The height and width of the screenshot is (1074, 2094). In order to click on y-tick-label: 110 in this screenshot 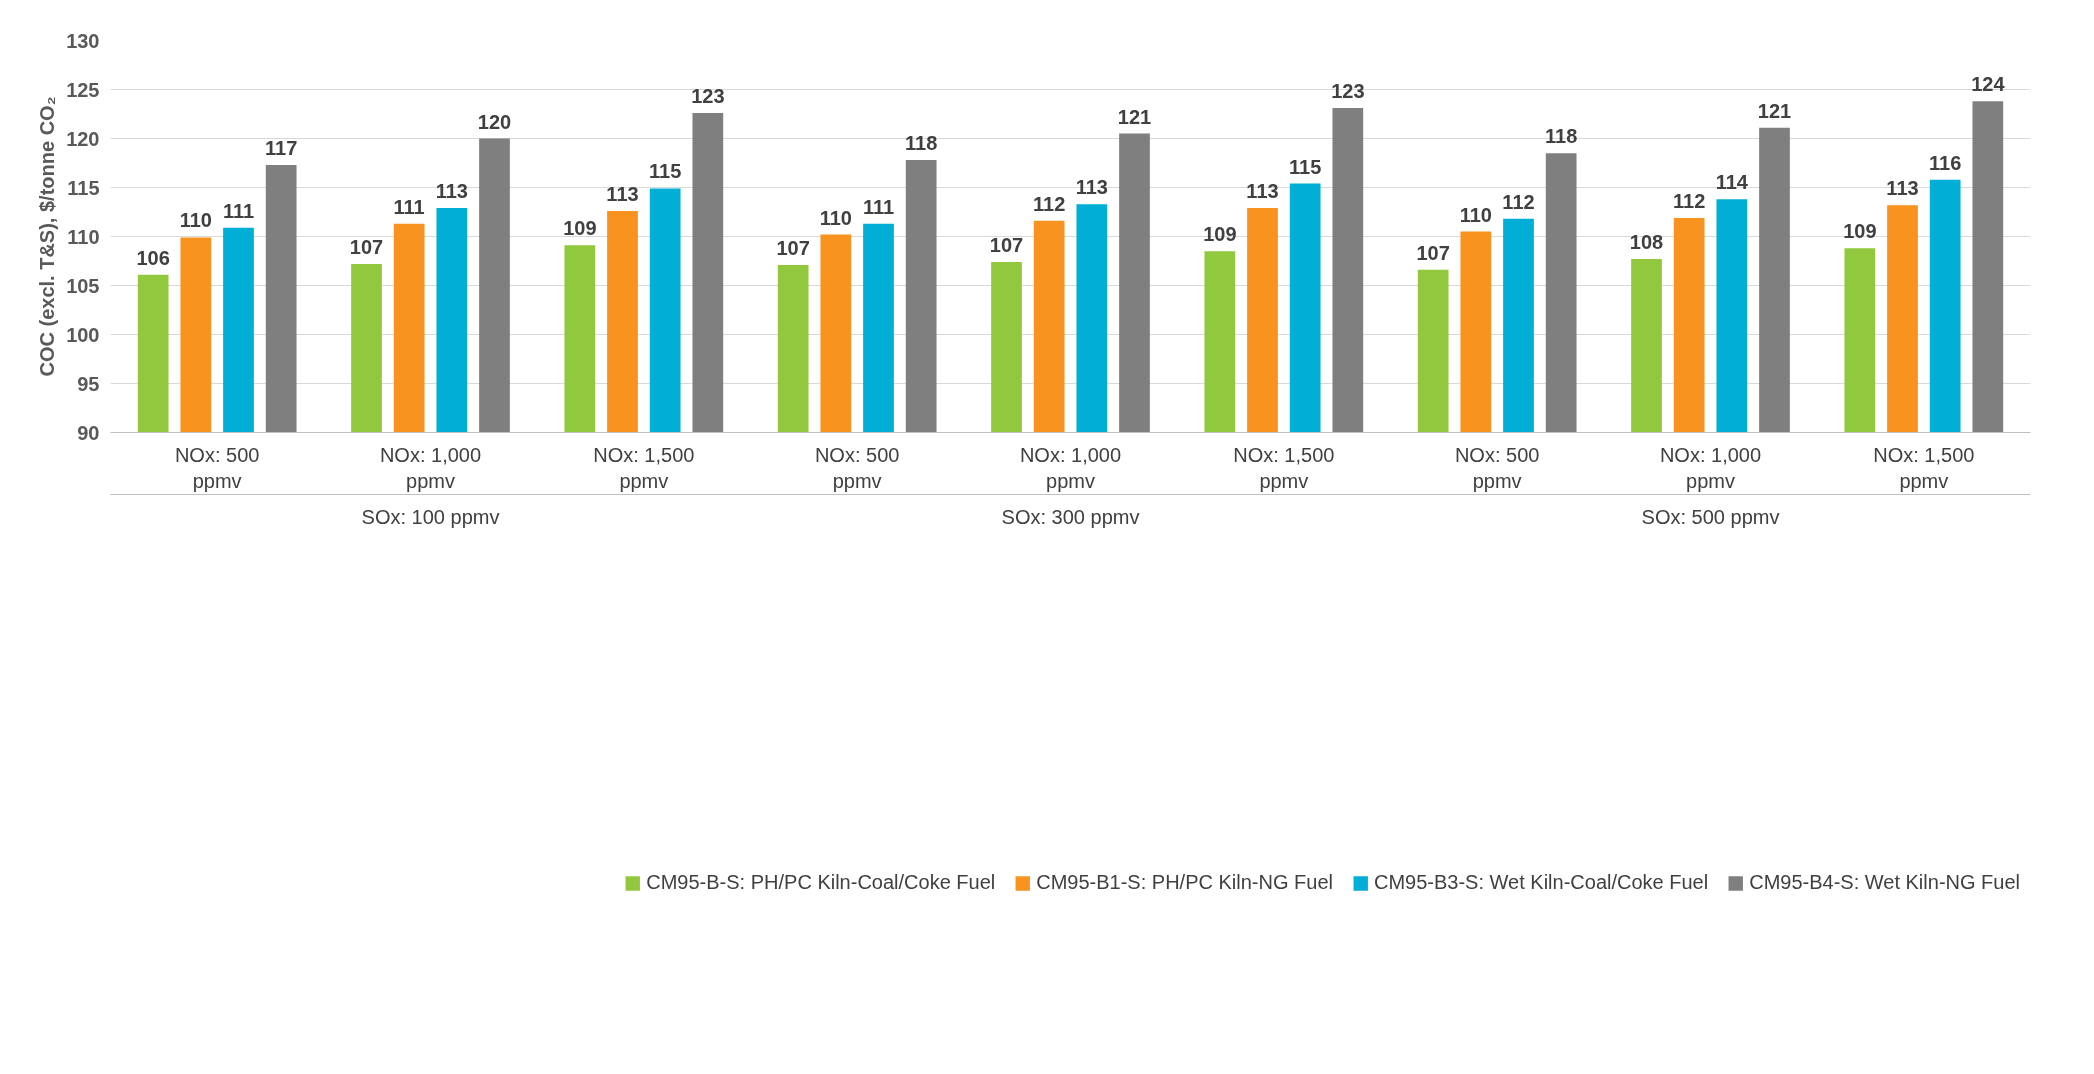, I will do `click(83, 236)`.